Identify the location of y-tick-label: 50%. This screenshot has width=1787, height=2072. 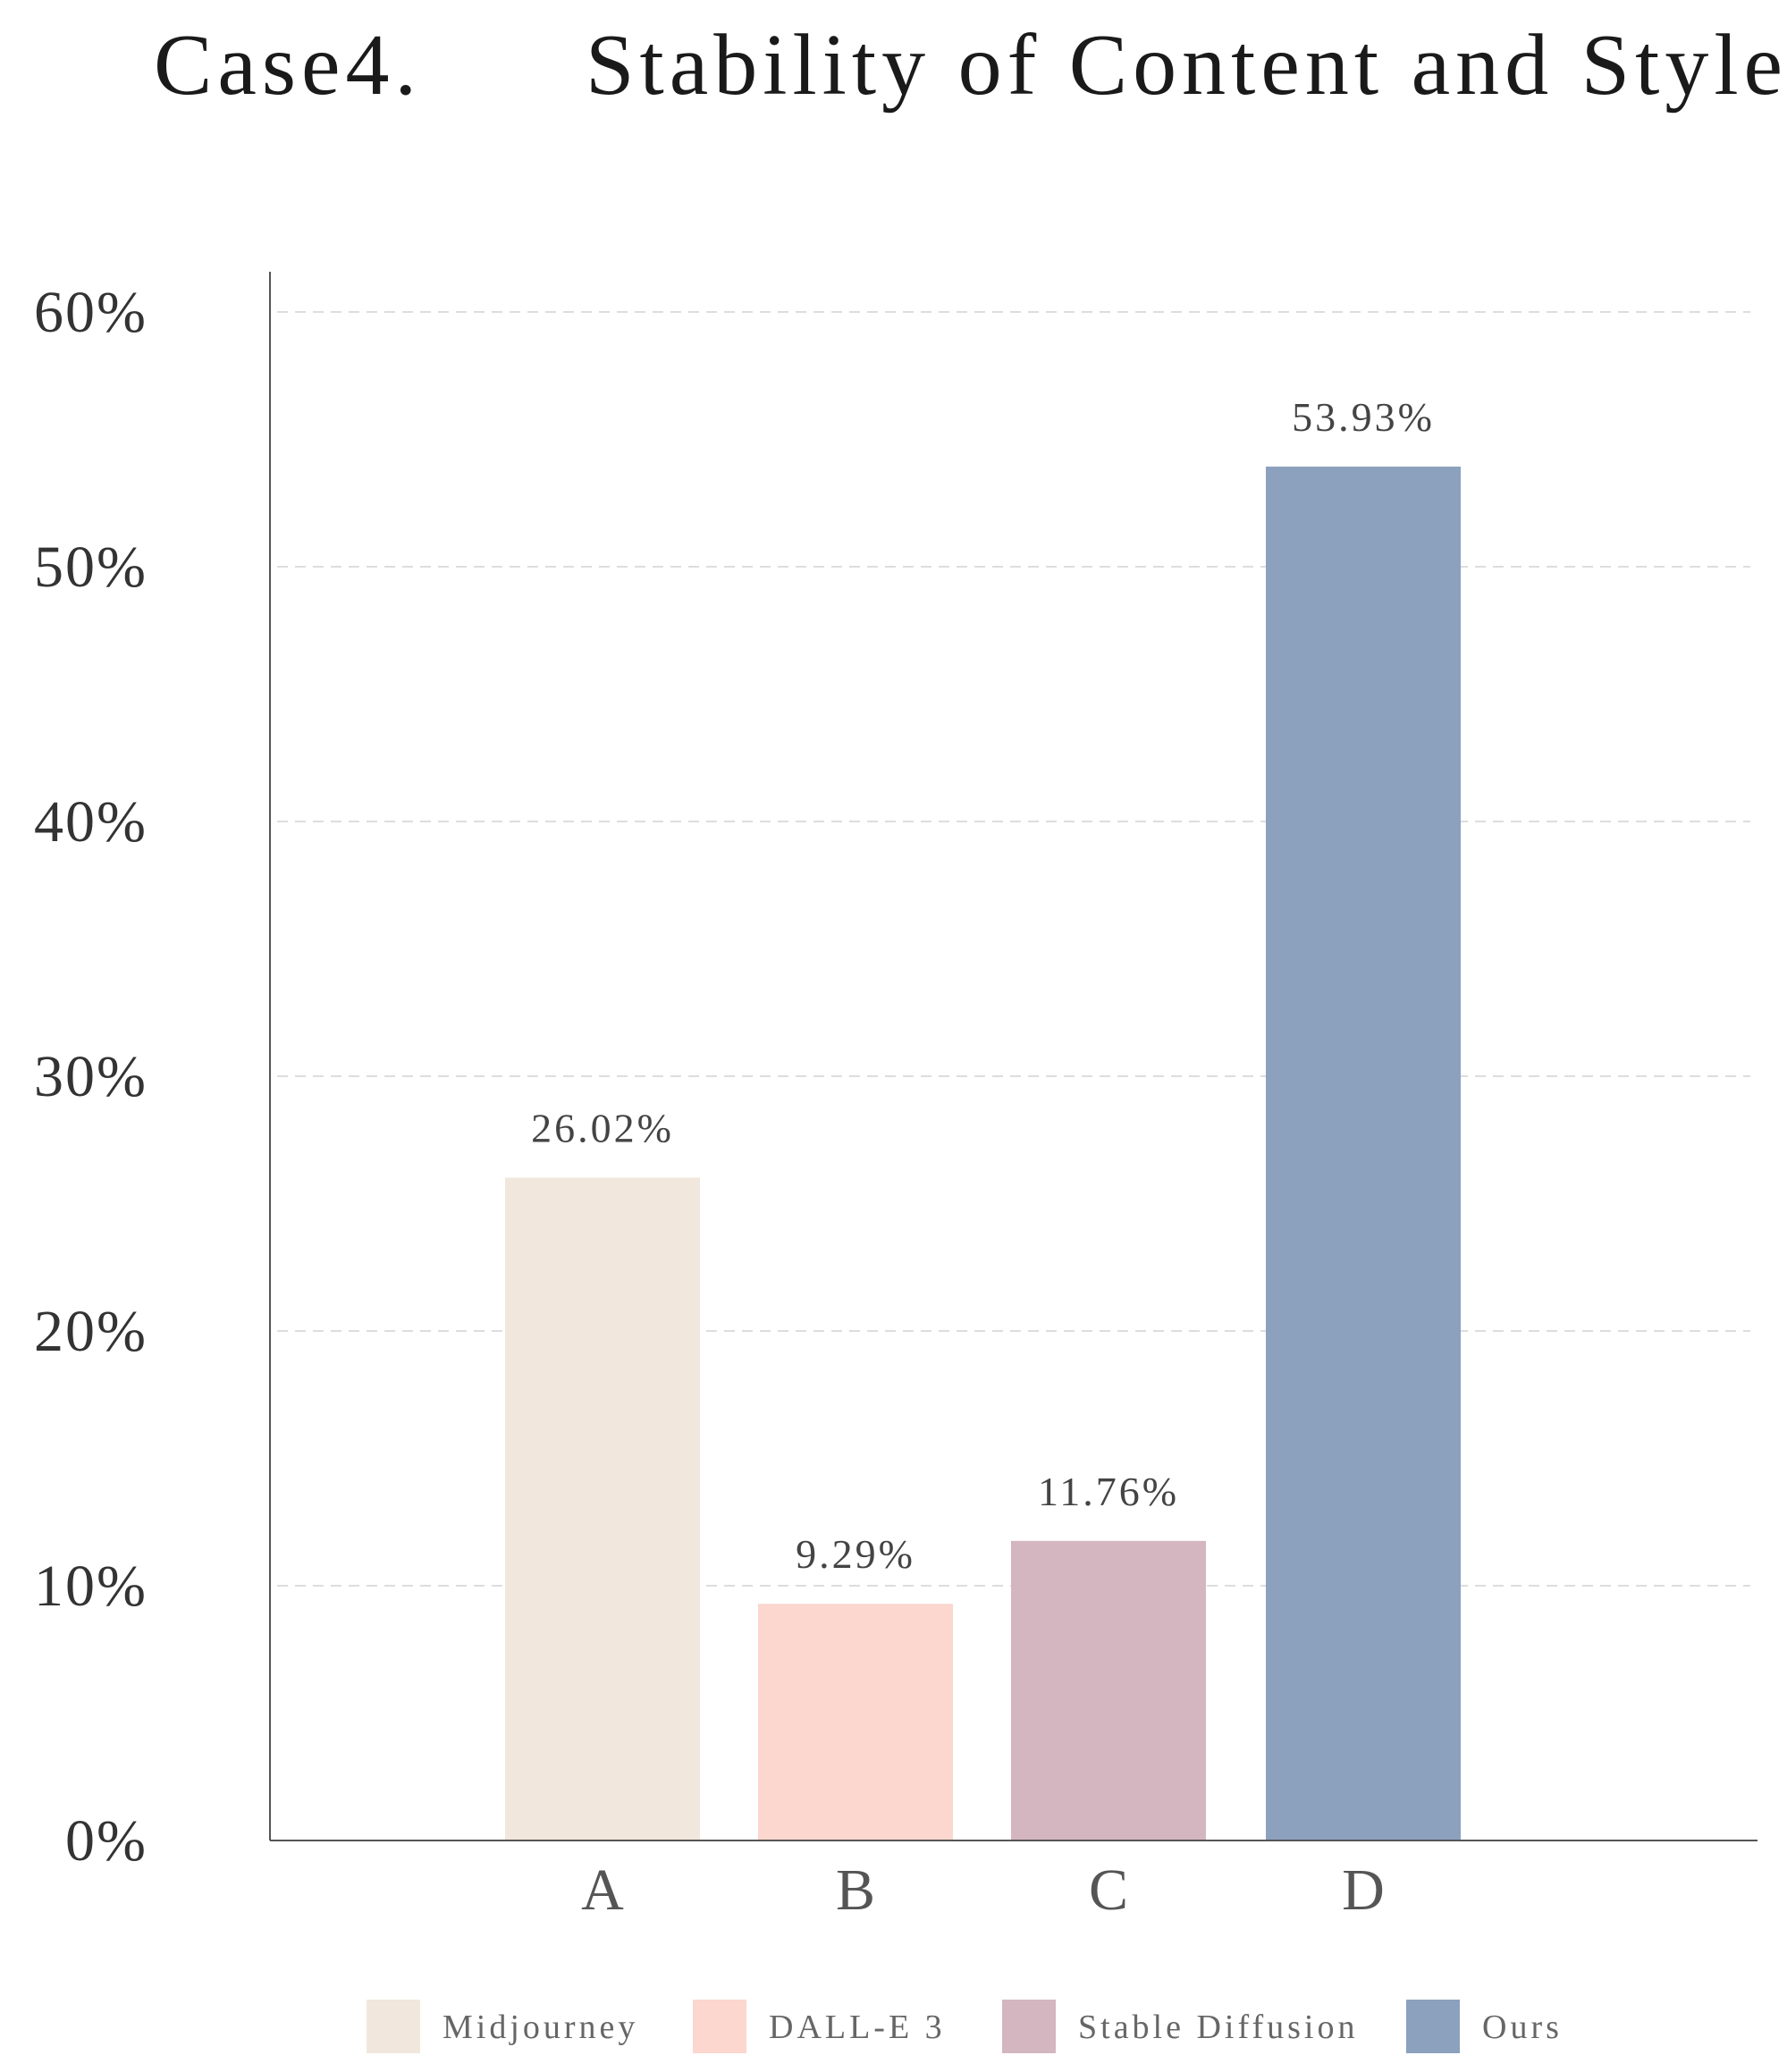
(91, 567).